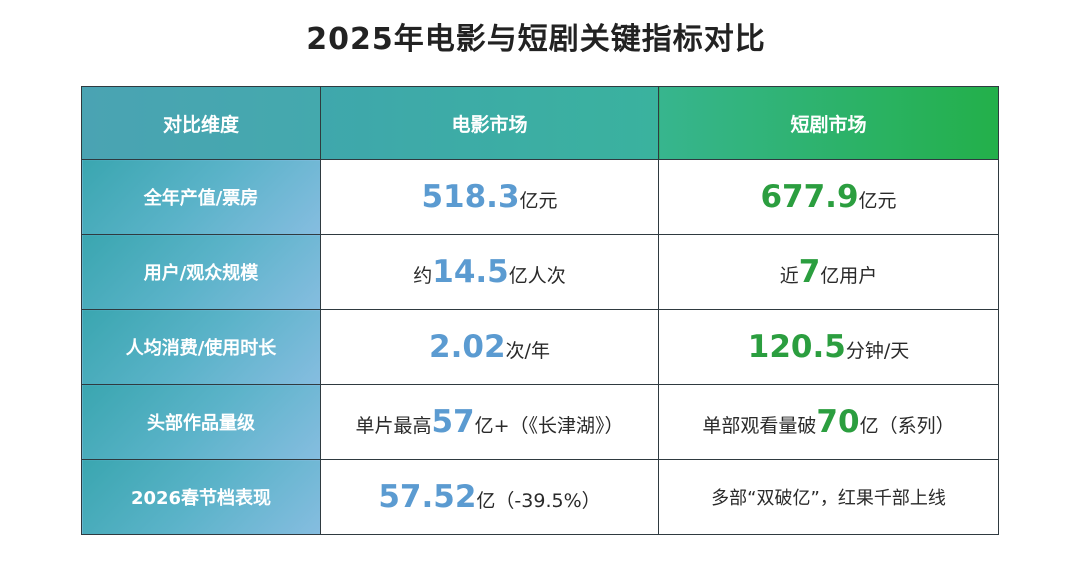  Describe the element at coordinates (527, 351) in the screenshot. I see `film-value-suffix: 次/年` at that location.